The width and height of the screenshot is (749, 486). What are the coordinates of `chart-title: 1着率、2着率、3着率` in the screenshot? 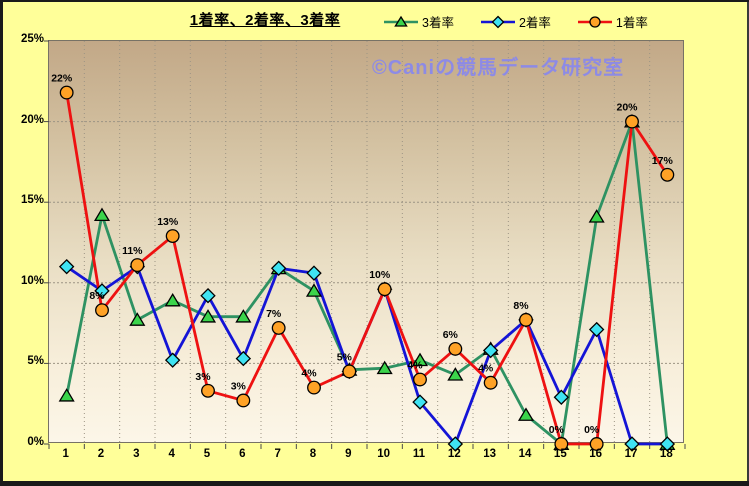 It's located at (265, 20).